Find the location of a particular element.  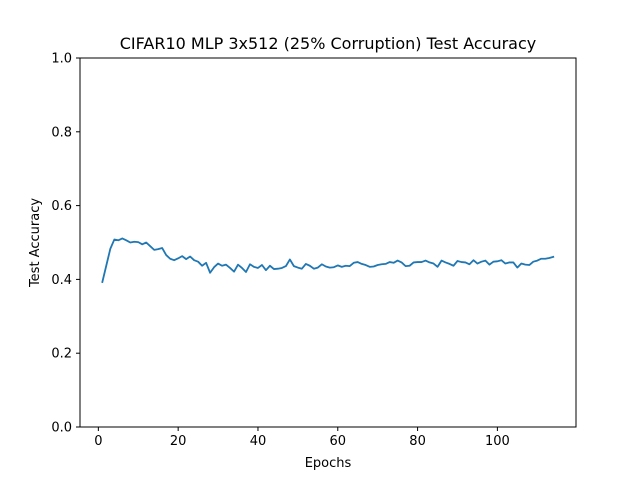

y-tick-label: 1.0 is located at coordinates (61, 59).